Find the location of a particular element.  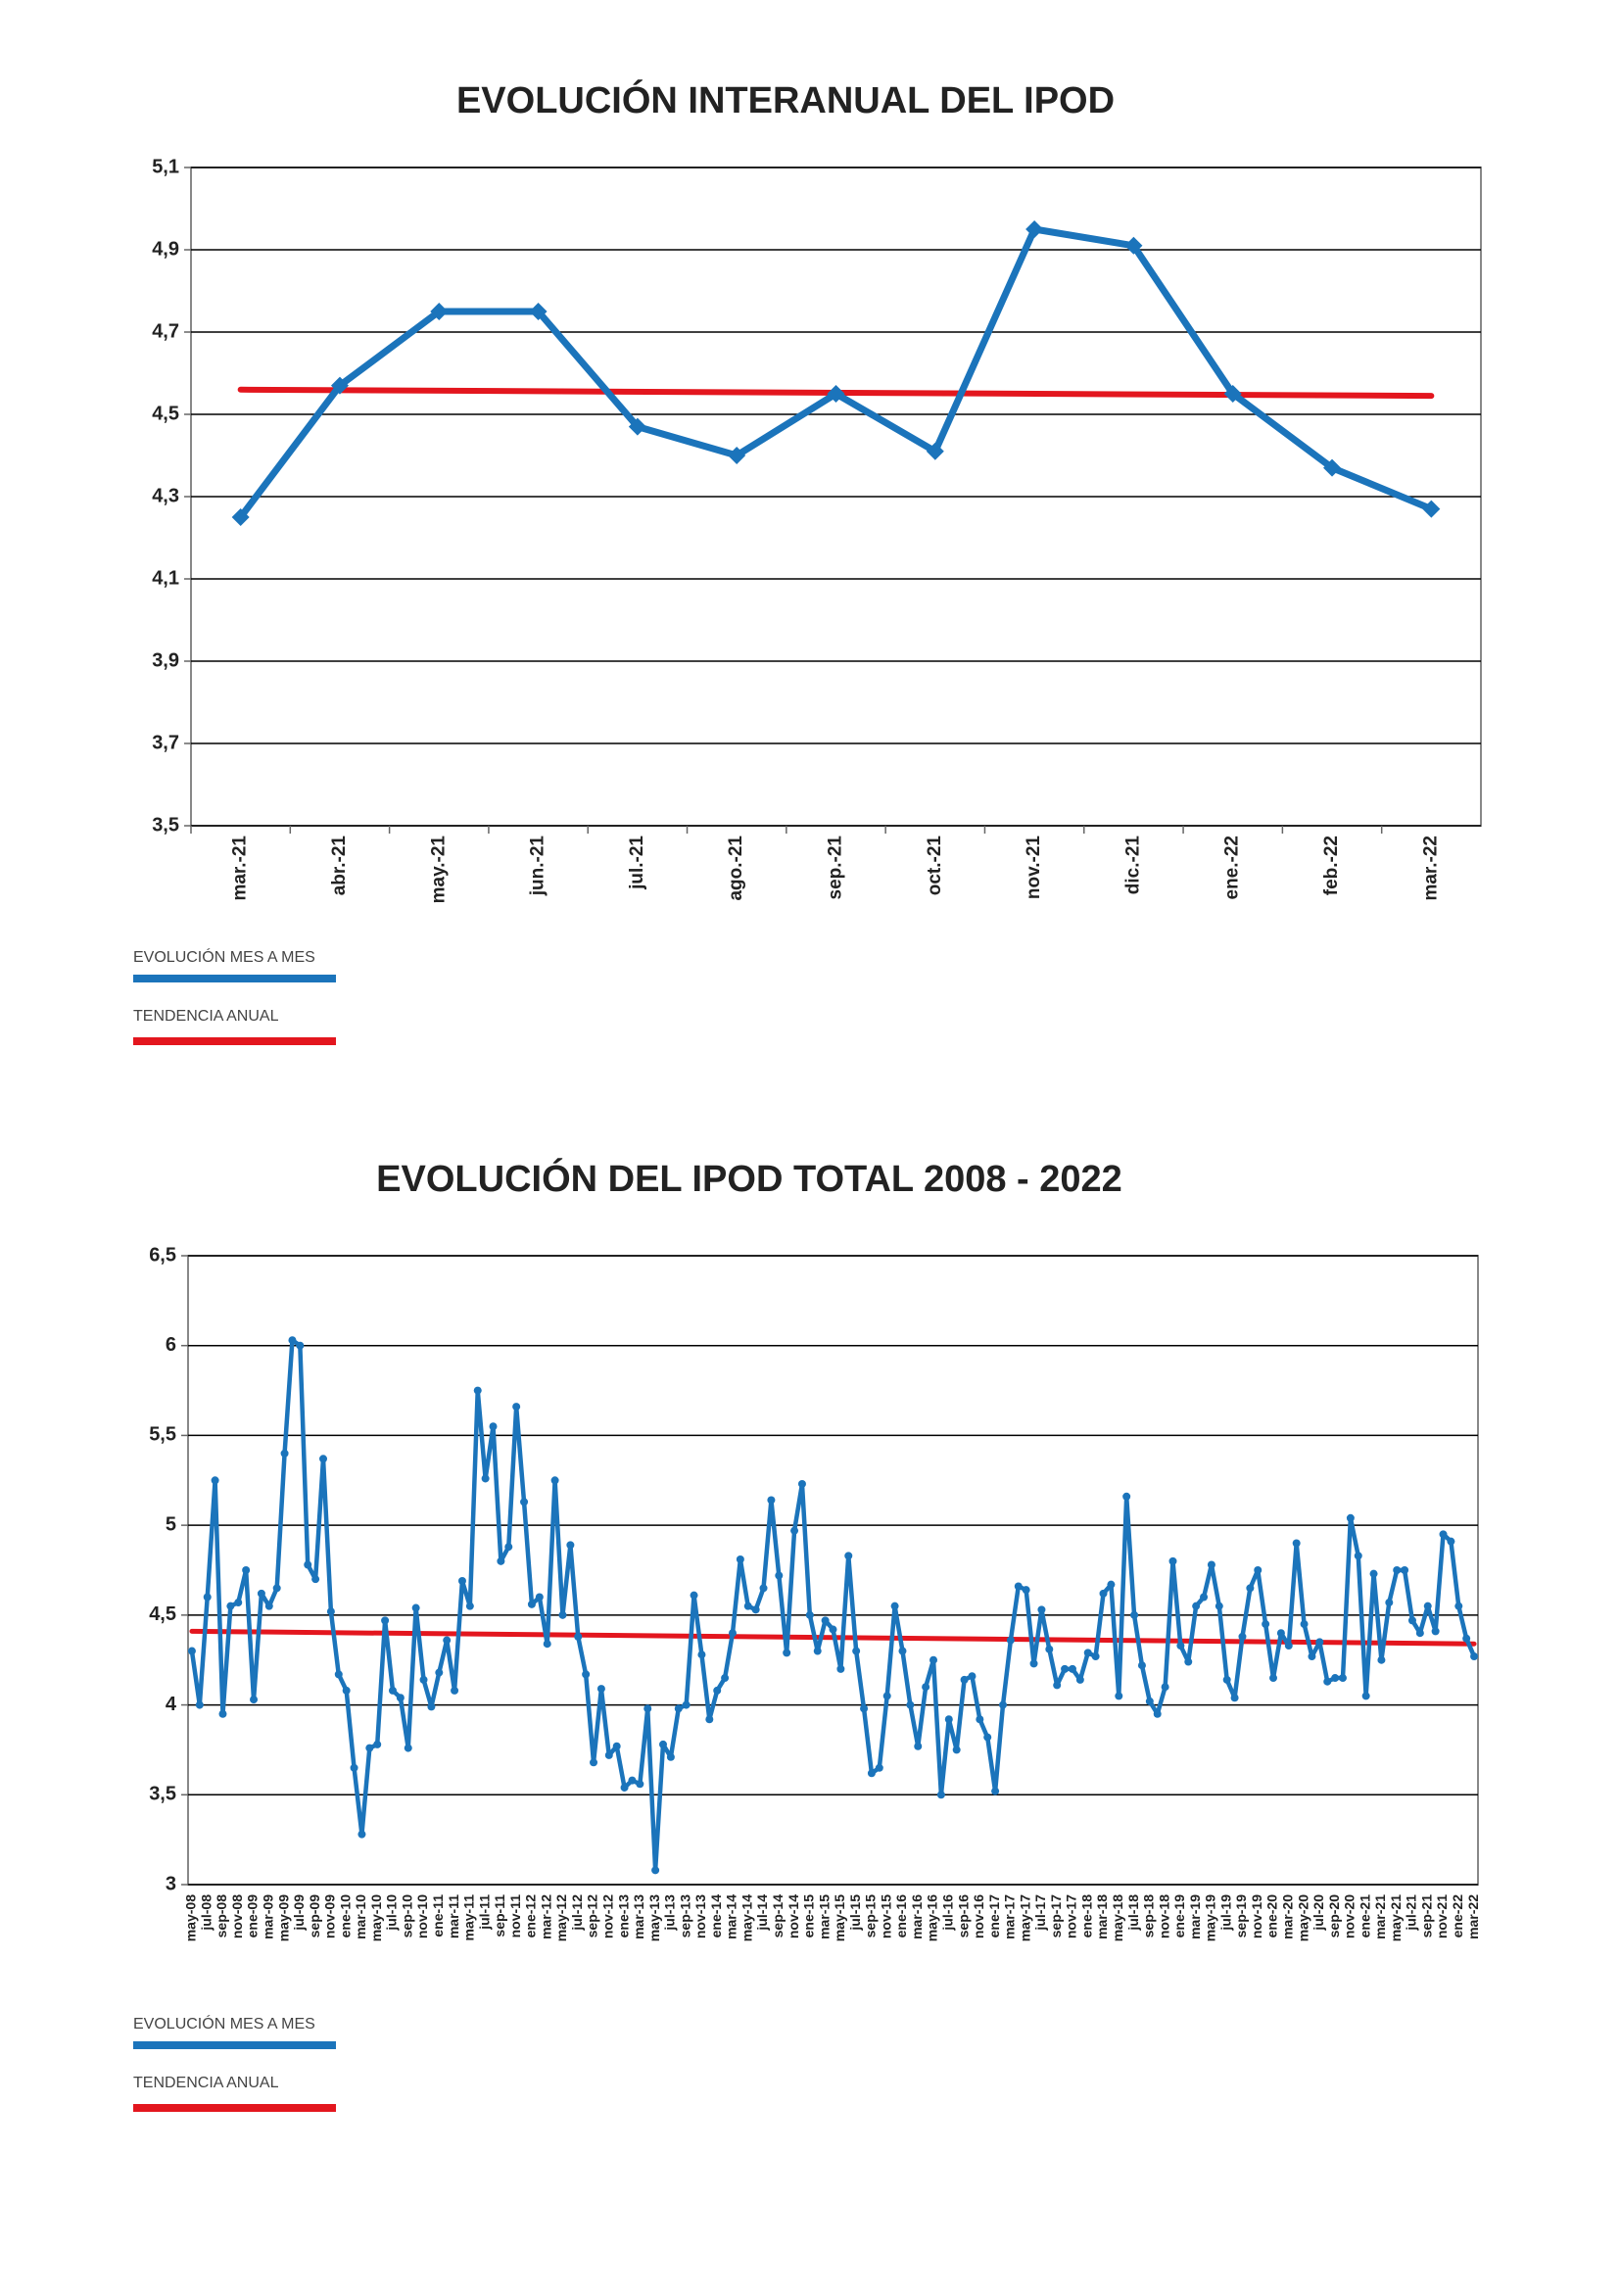

x-tick-label: ene-15 is located at coordinates (809, 1916).